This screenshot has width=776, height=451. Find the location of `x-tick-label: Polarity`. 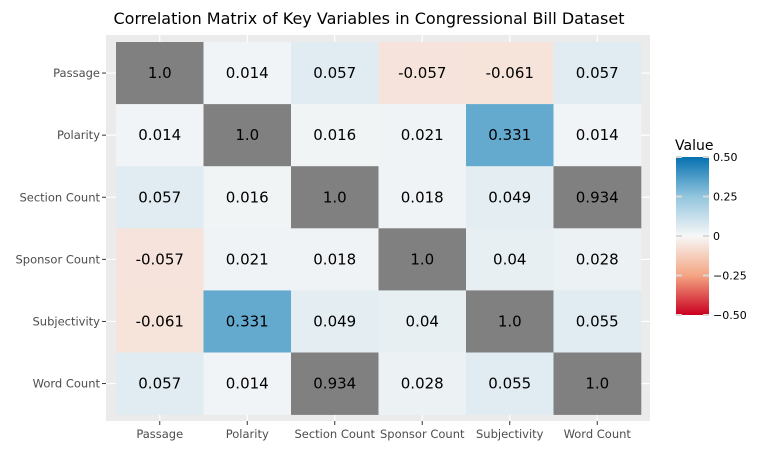

x-tick-label: Polarity is located at coordinates (247, 434).